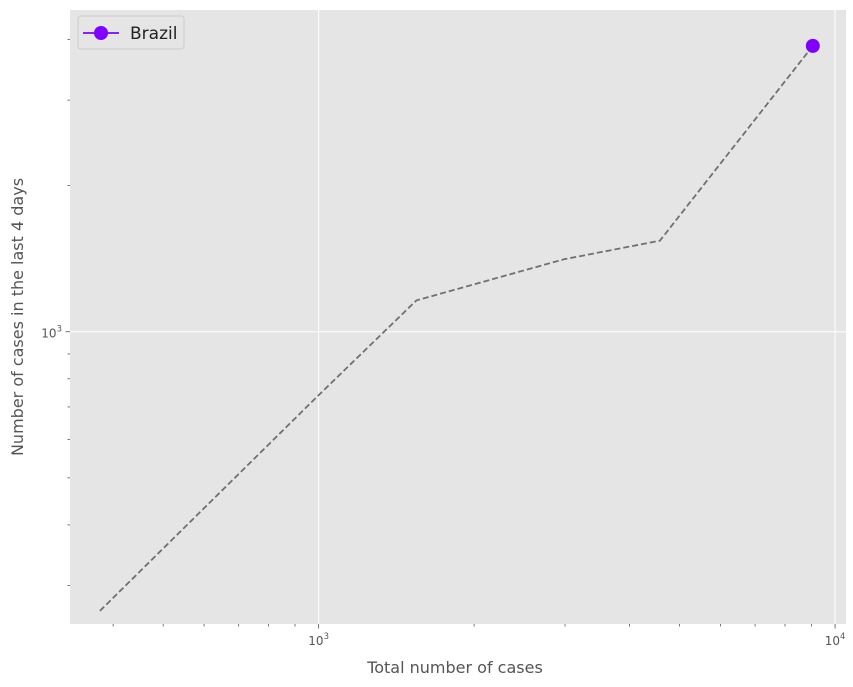 This screenshot has width=853, height=687. Describe the element at coordinates (153, 34) in the screenshot. I see `legend-label-brazil: Brazil` at that location.